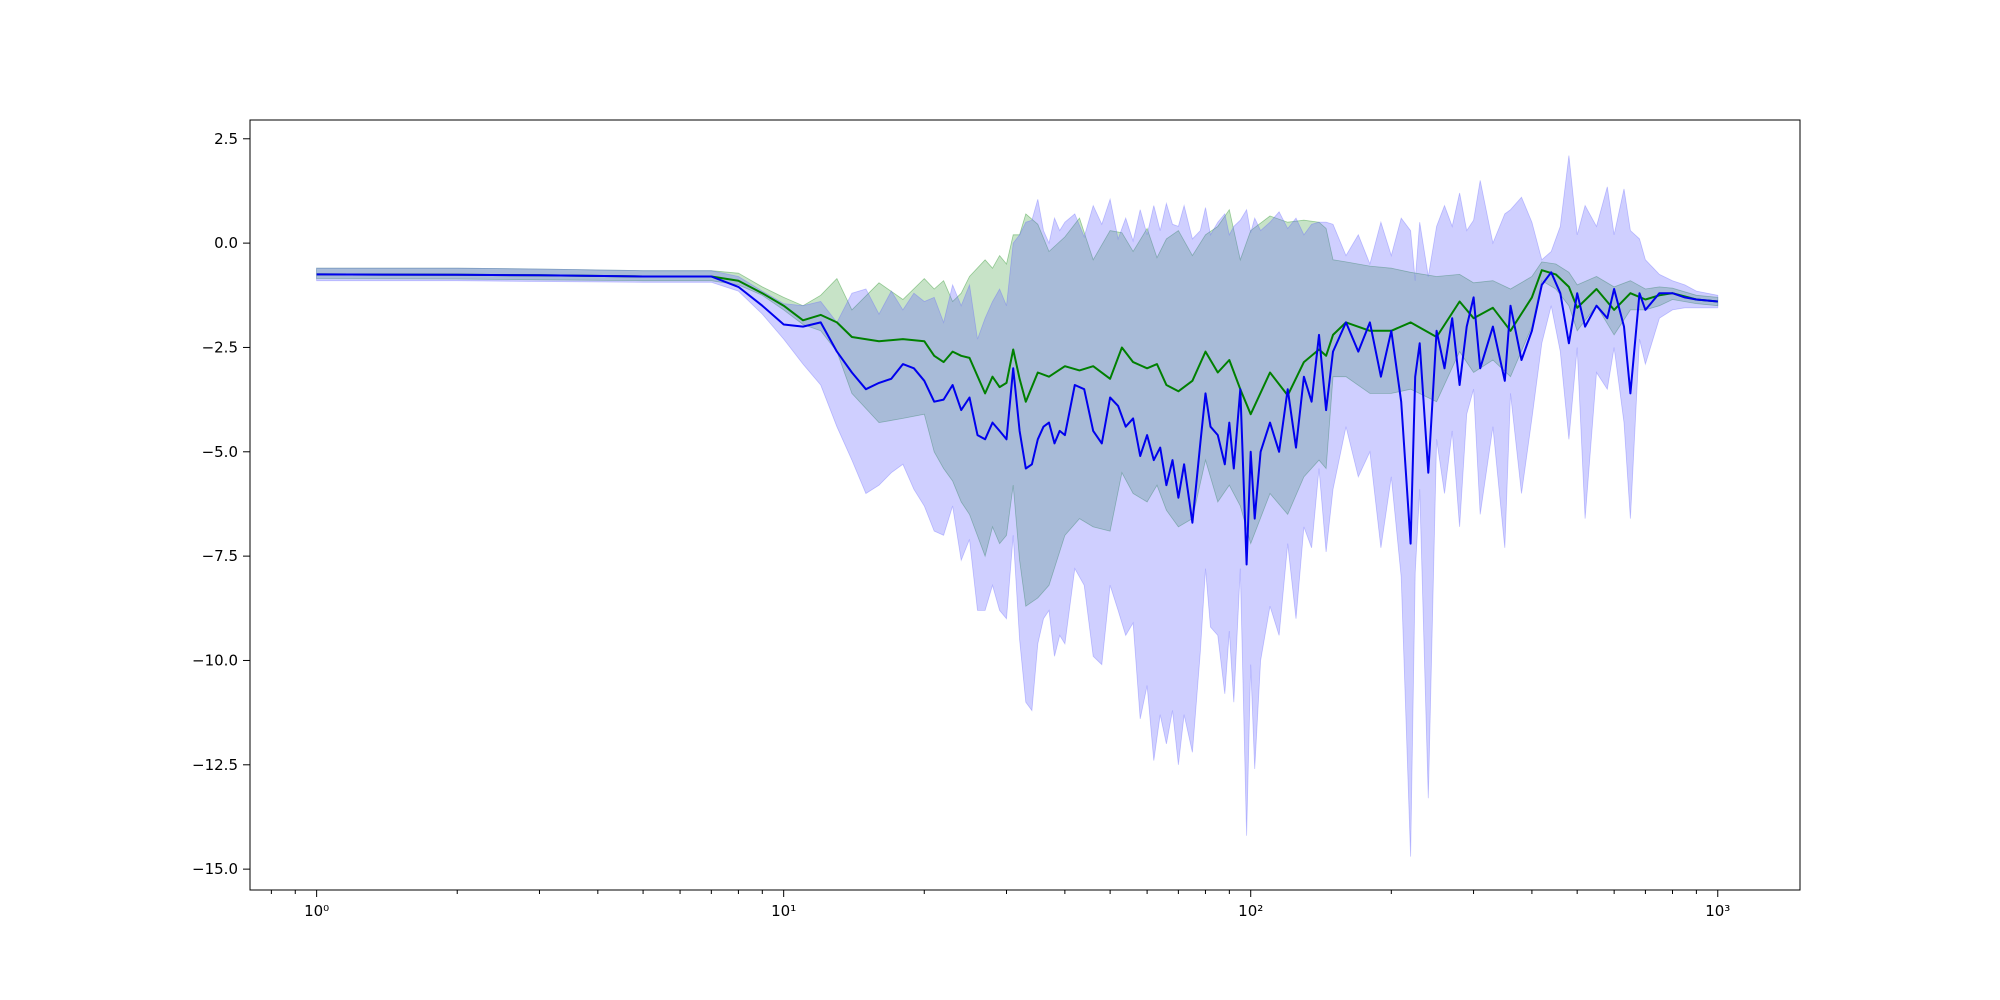  I want to click on series-1-line, so click(1017, 342).